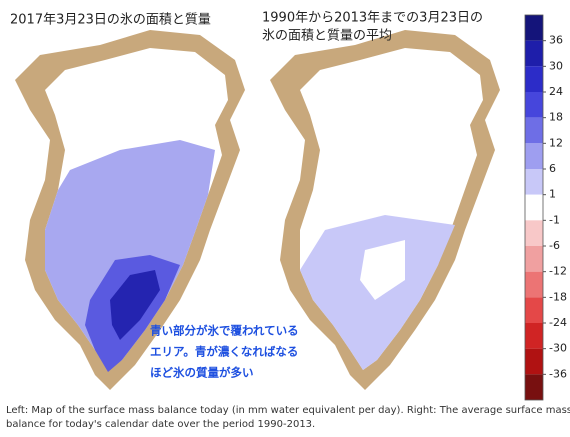 The image size is (570, 437). What do you see at coordinates (558, 348) in the screenshot?
I see `colorbar-tick-label: -30` at bounding box center [558, 348].